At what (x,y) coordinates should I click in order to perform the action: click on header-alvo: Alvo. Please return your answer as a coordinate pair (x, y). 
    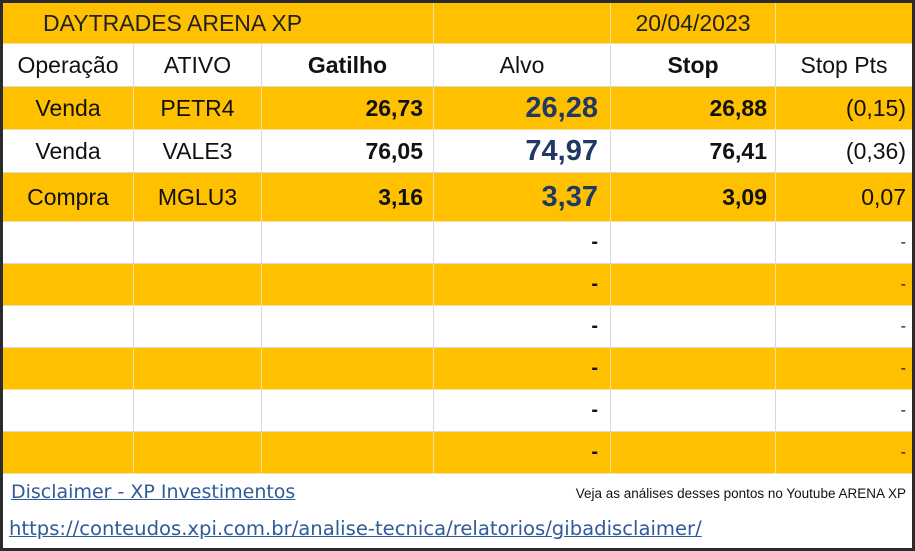
    Looking at the image, I should click on (522, 65).